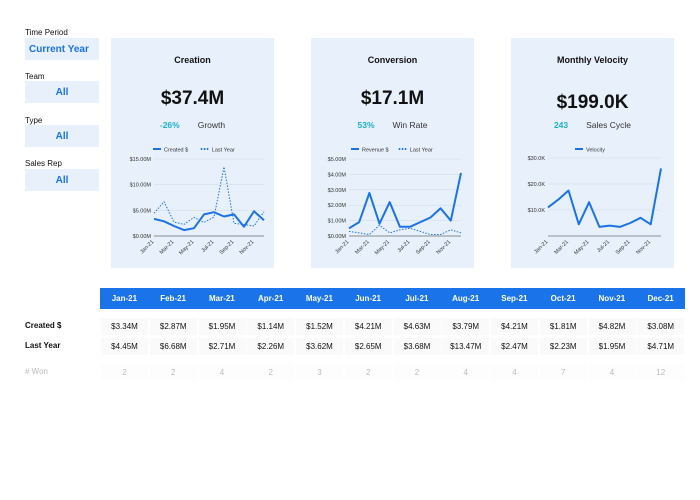 This screenshot has width=700, height=500. I want to click on type-select: All, so click(62, 136).